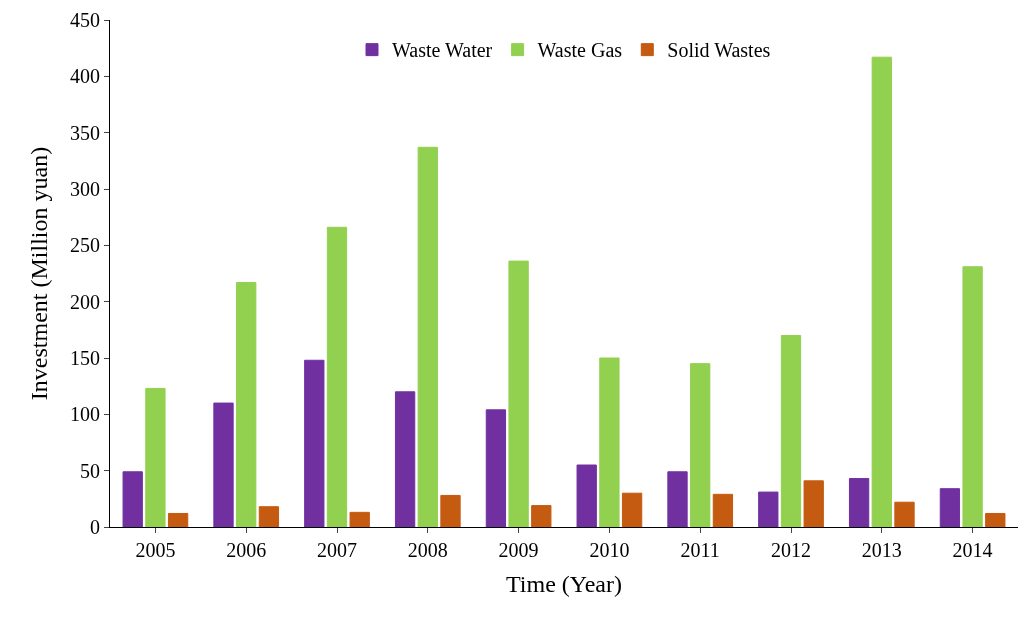  Describe the element at coordinates (564, 584) in the screenshot. I see `x-axis-title: Time (Year)` at that location.